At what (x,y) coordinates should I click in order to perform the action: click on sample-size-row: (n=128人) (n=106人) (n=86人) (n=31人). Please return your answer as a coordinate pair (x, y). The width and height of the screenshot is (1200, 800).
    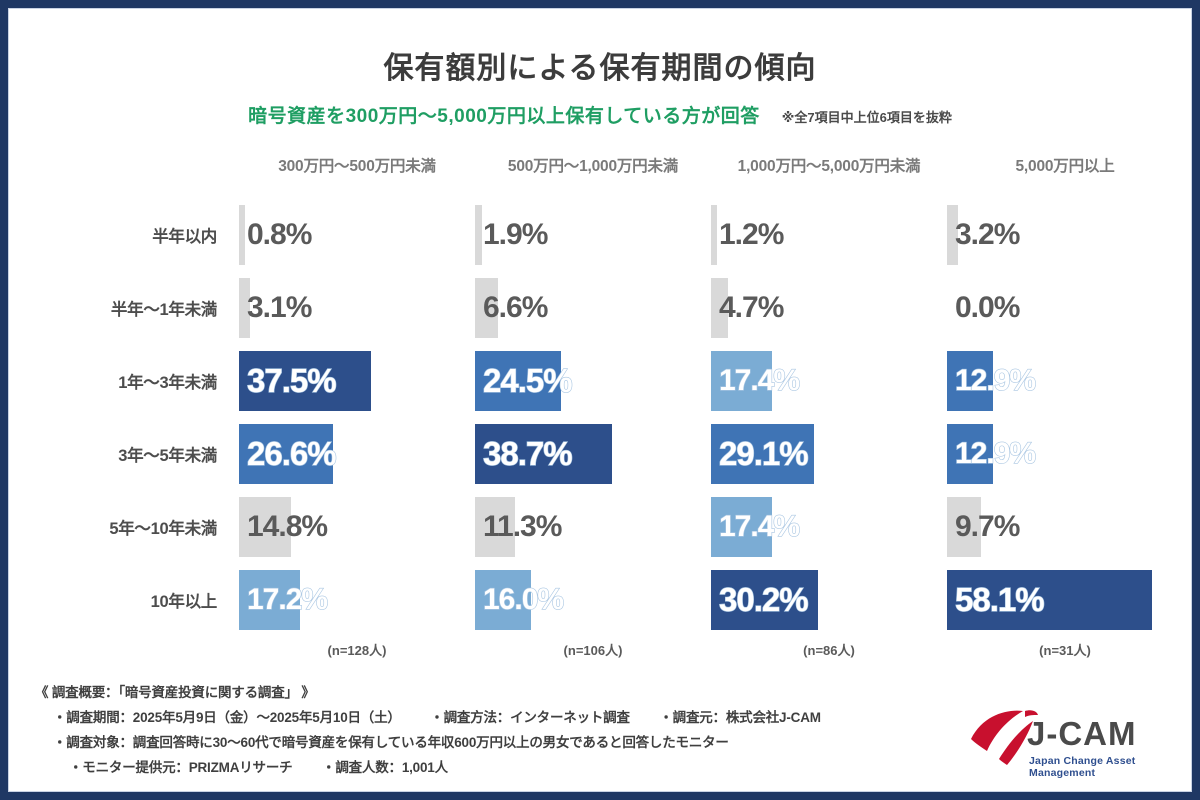
    Looking at the image, I should click on (609, 649).